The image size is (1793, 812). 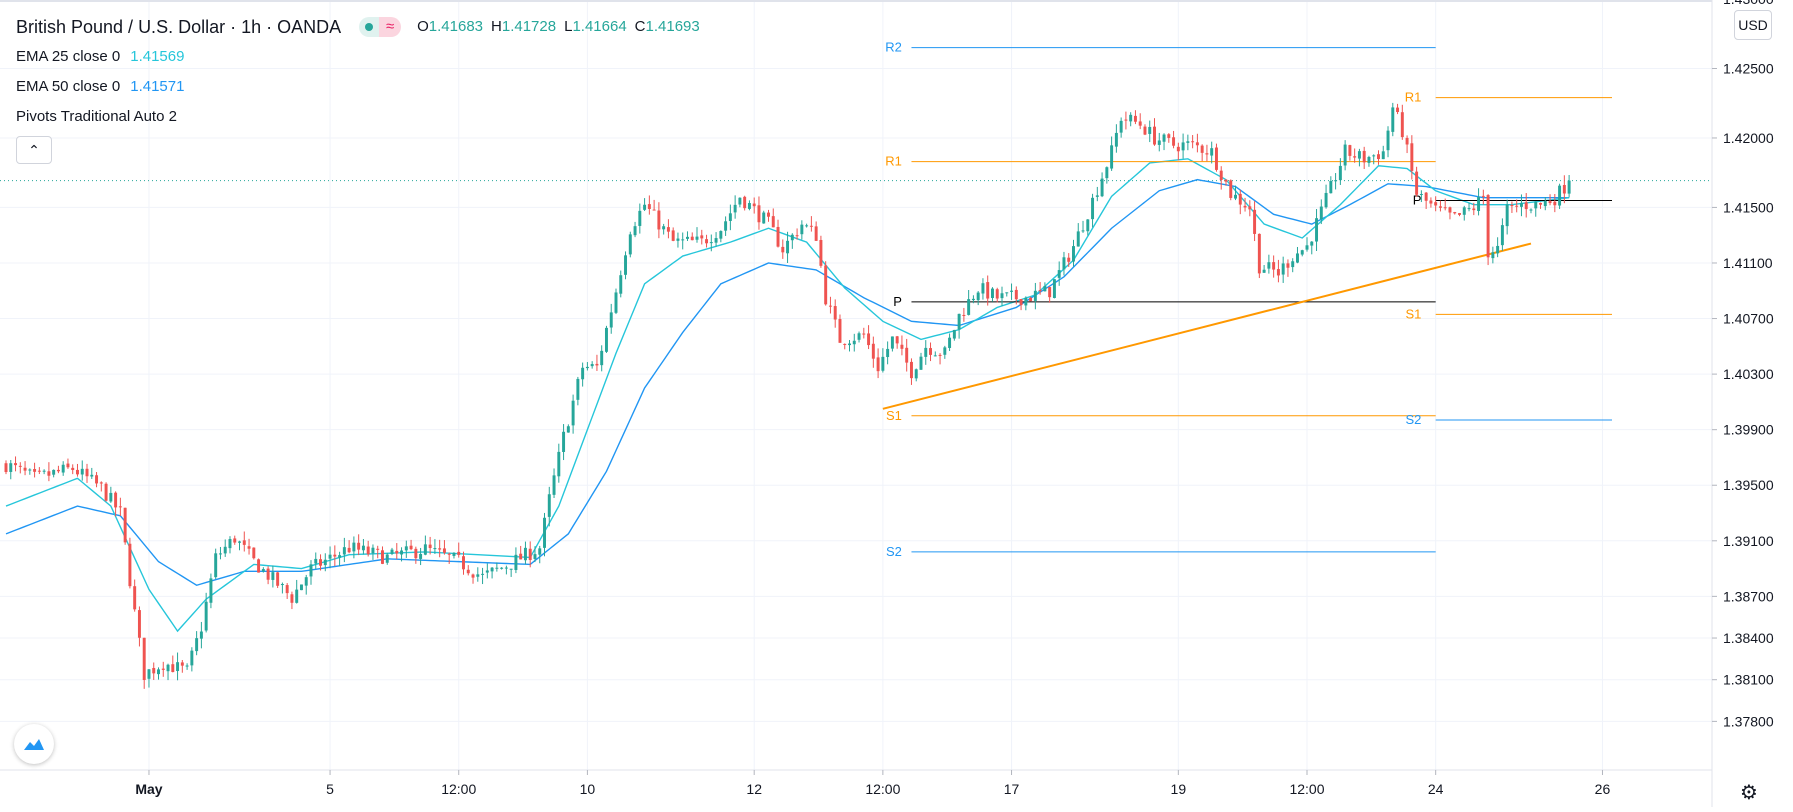 I want to click on x-tick-label: 24, so click(x=1436, y=789).